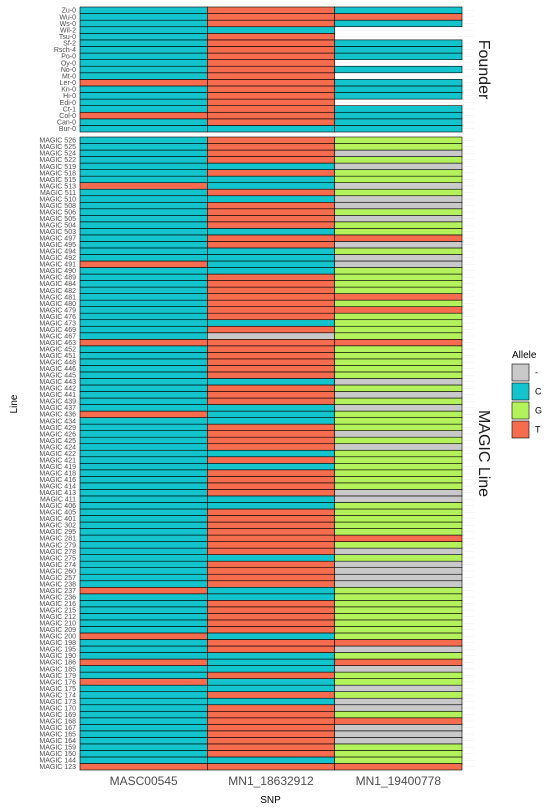  Describe the element at coordinates (57, 656) in the screenshot. I see `row-tick-label: MAGIC 190` at that location.